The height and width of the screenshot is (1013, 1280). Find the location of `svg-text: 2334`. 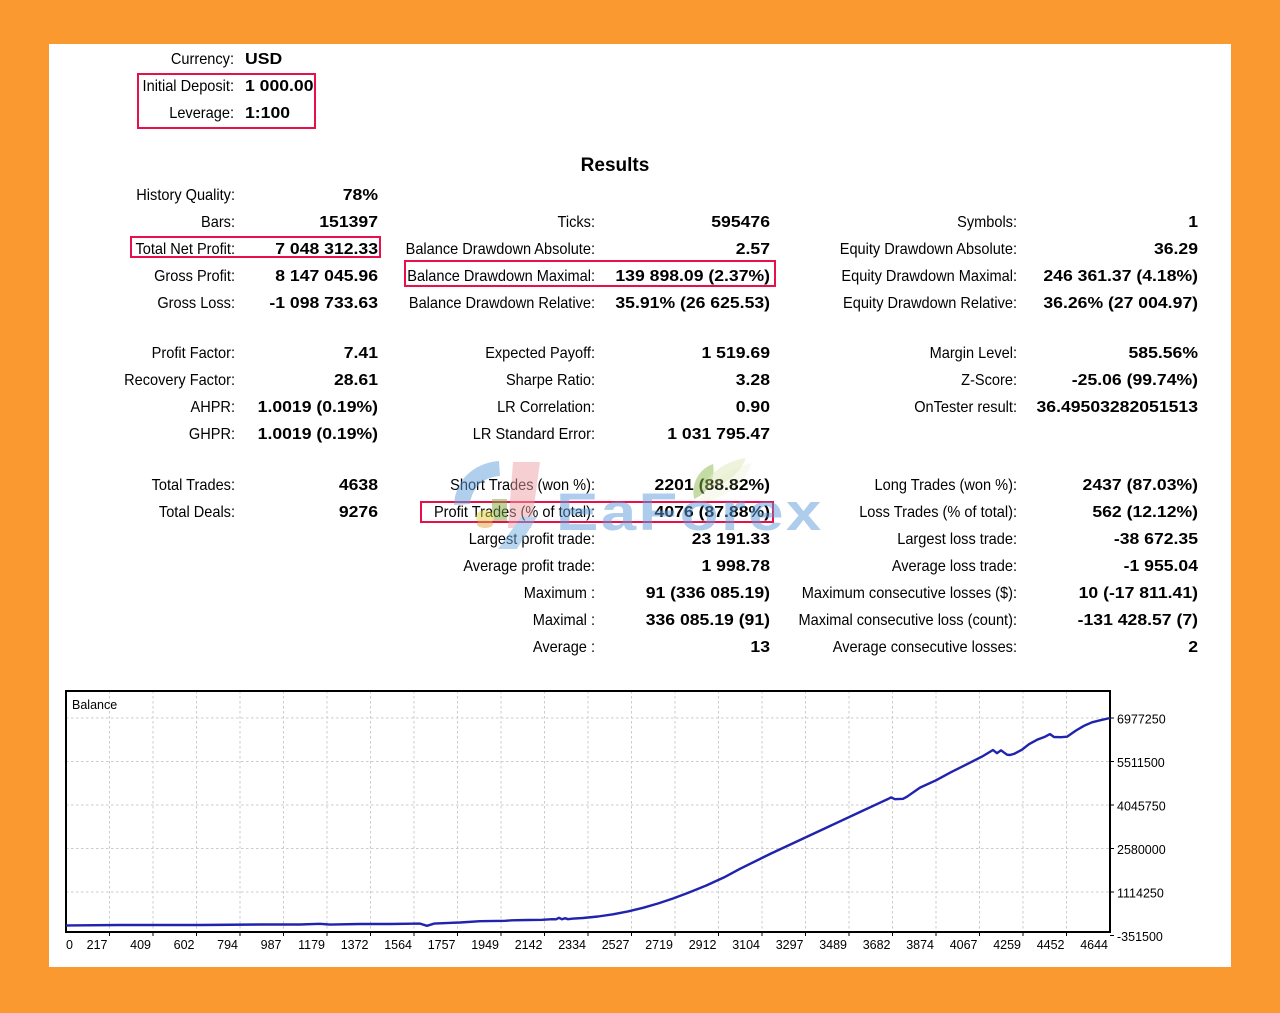

svg-text: 2334 is located at coordinates (572, 945).